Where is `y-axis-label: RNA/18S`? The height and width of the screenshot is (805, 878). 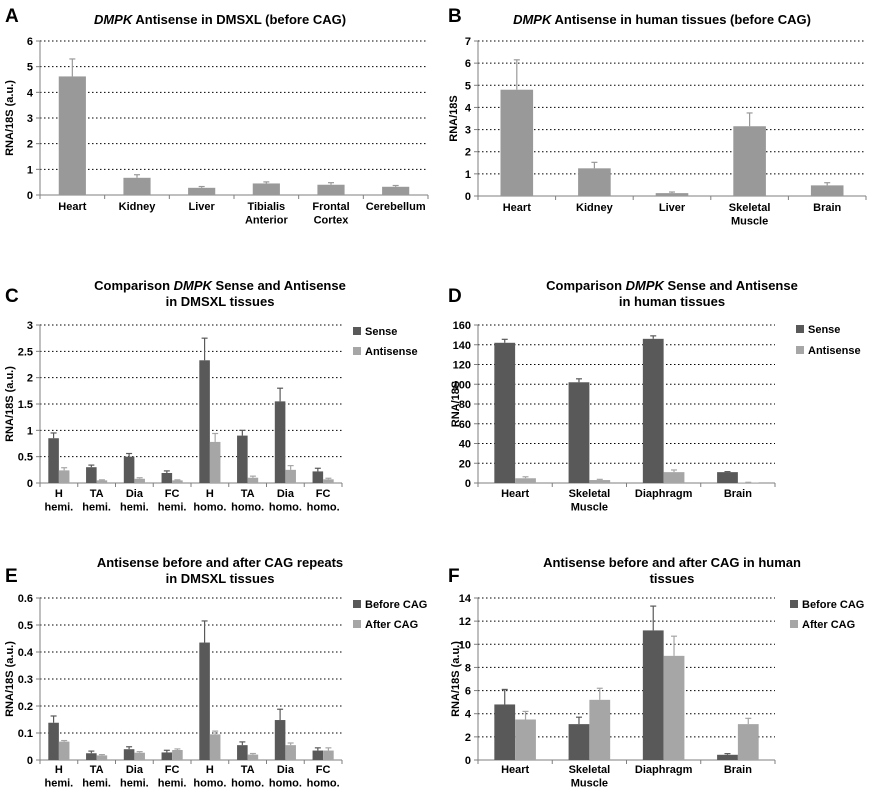 y-axis-label: RNA/18S is located at coordinates (454, 118).